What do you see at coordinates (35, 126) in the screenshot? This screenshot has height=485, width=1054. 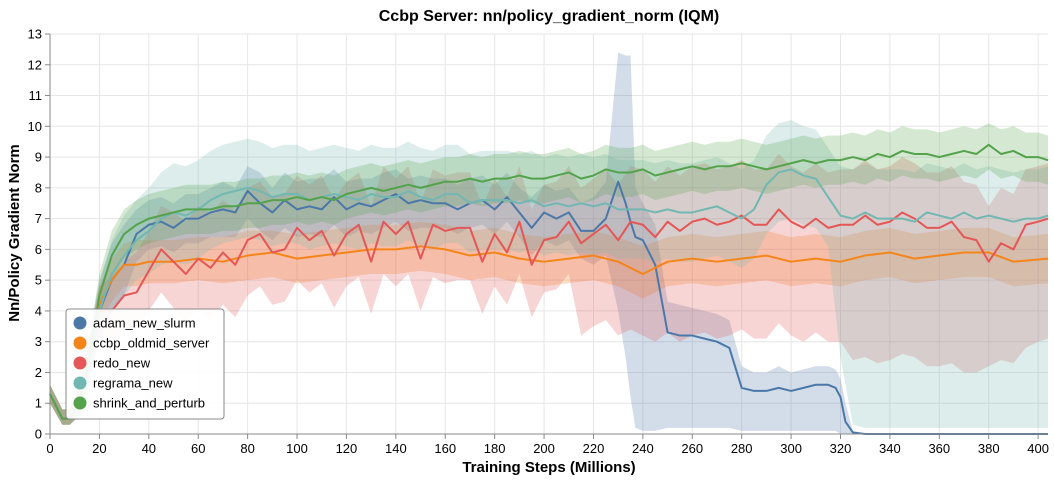 I see `y-tick-label: 10` at bounding box center [35, 126].